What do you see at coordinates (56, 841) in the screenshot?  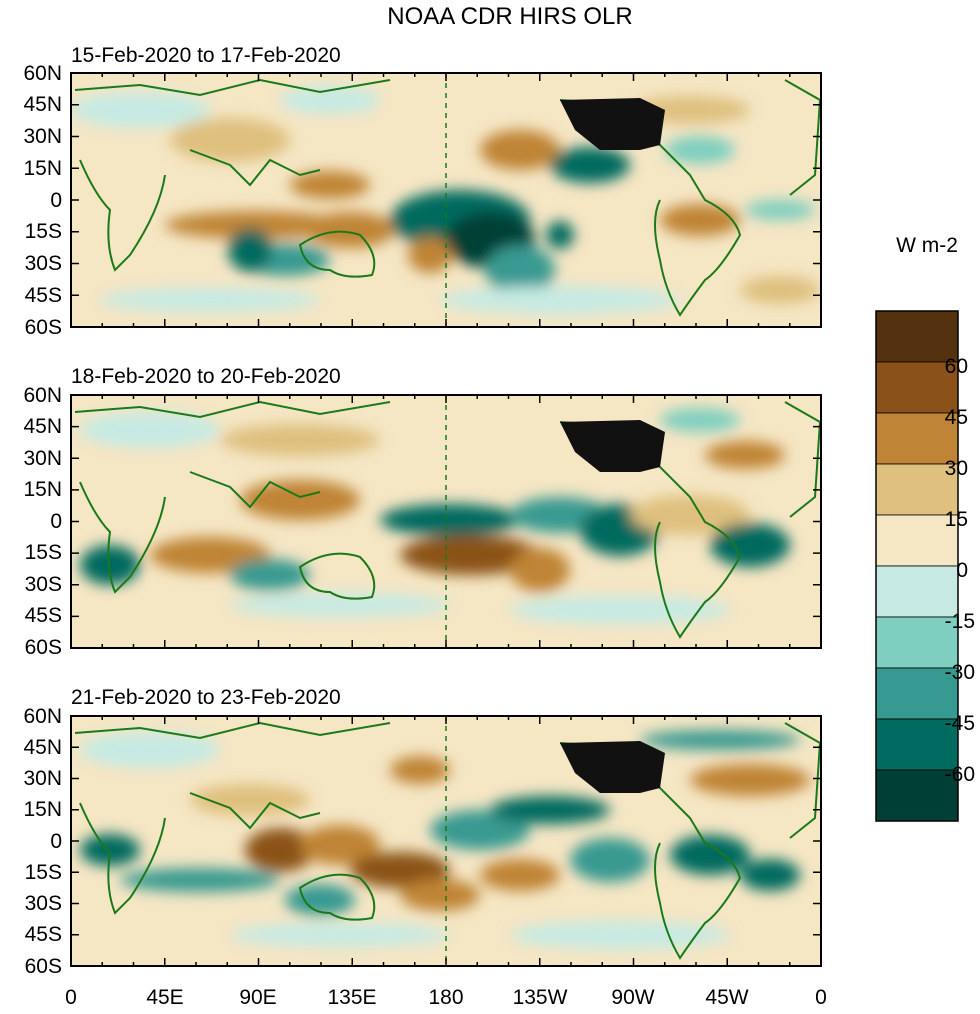 I see `panel-3-ytick-0: 0` at bounding box center [56, 841].